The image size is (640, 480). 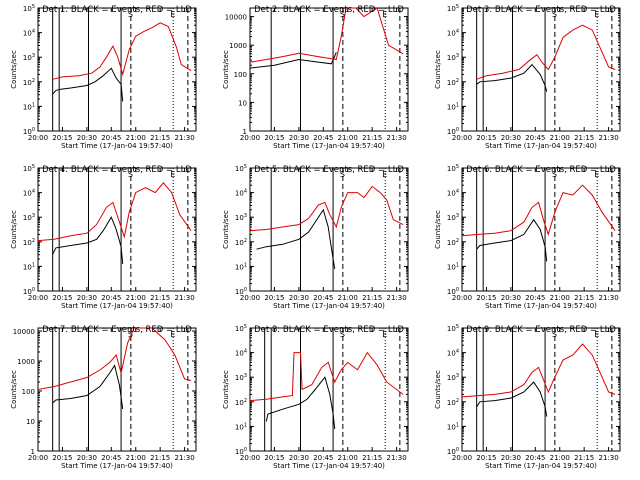 What do you see at coordinates (541, 10) in the screenshot?
I see `panel-title: Det 3: BLACK = Events, RED = LLD` at bounding box center [541, 10].